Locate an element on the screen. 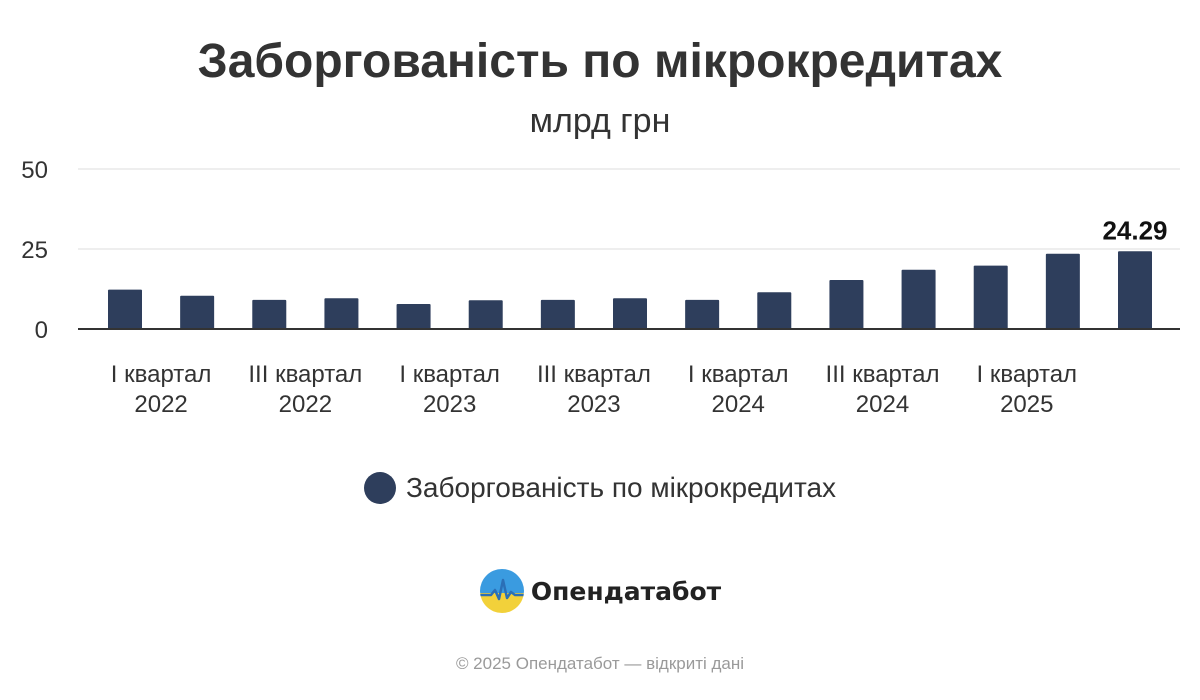 The image size is (1200, 700). brand: Опендатабот is located at coordinates (600, 591).